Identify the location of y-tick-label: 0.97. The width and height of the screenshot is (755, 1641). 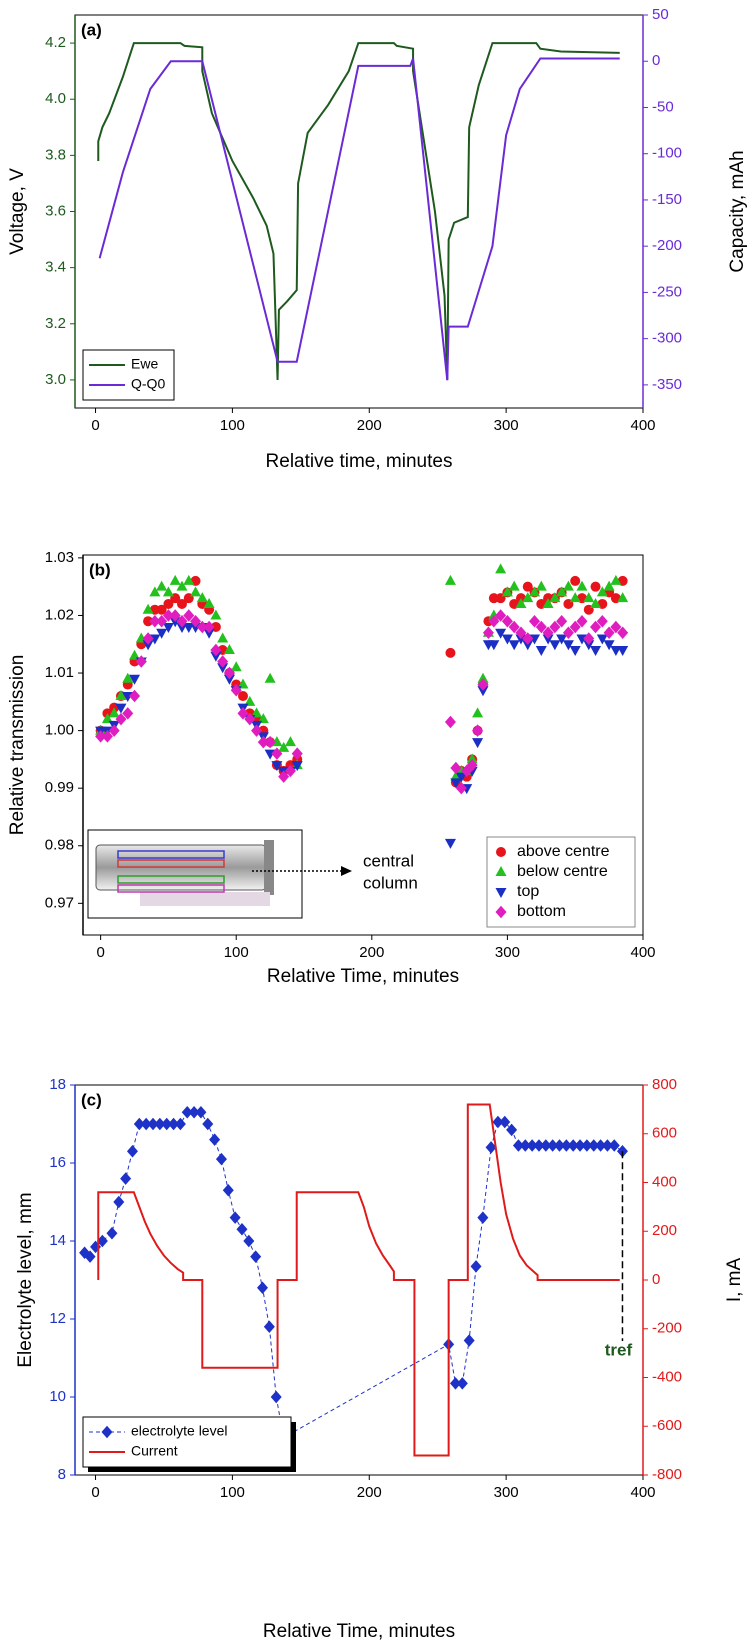
(59, 902).